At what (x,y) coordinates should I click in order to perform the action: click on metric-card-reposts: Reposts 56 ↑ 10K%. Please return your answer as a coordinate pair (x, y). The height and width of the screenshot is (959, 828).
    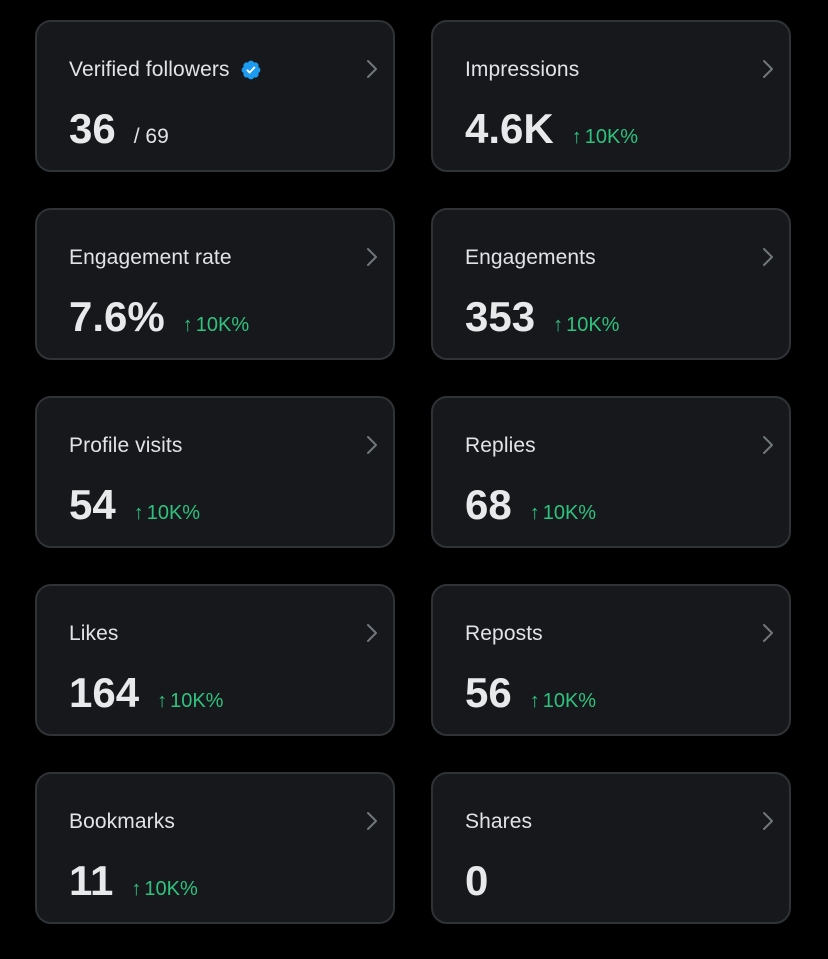
    Looking at the image, I should click on (611, 660).